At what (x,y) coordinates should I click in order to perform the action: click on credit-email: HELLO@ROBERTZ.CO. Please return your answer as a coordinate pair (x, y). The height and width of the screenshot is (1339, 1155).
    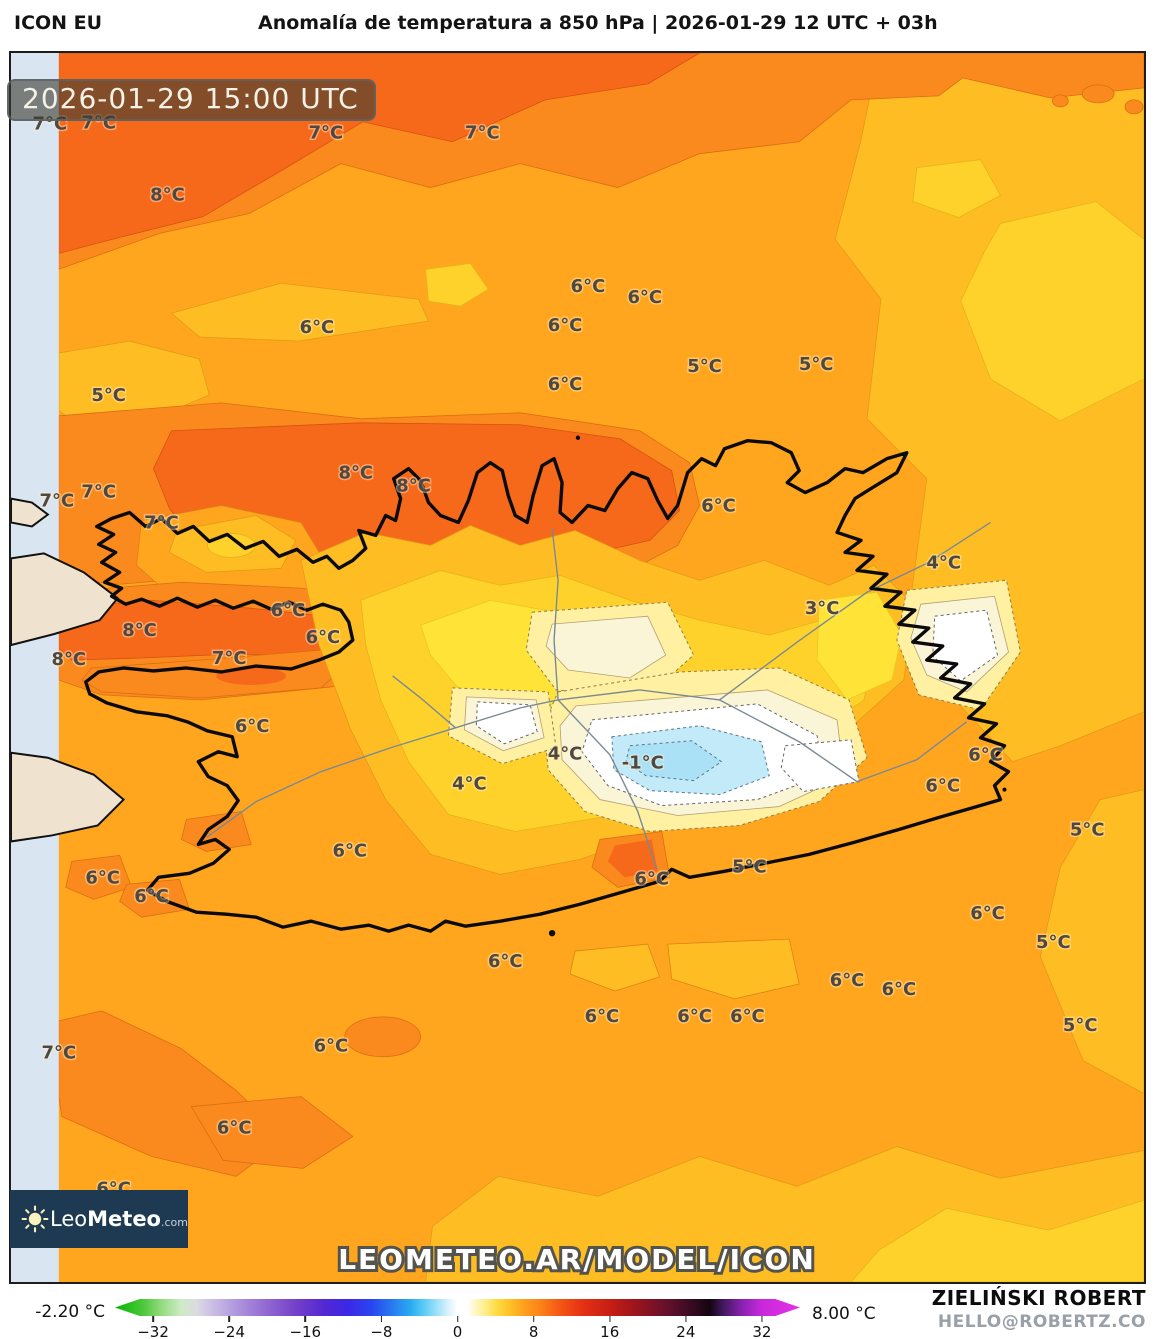
    Looking at the image, I should click on (1041, 1322).